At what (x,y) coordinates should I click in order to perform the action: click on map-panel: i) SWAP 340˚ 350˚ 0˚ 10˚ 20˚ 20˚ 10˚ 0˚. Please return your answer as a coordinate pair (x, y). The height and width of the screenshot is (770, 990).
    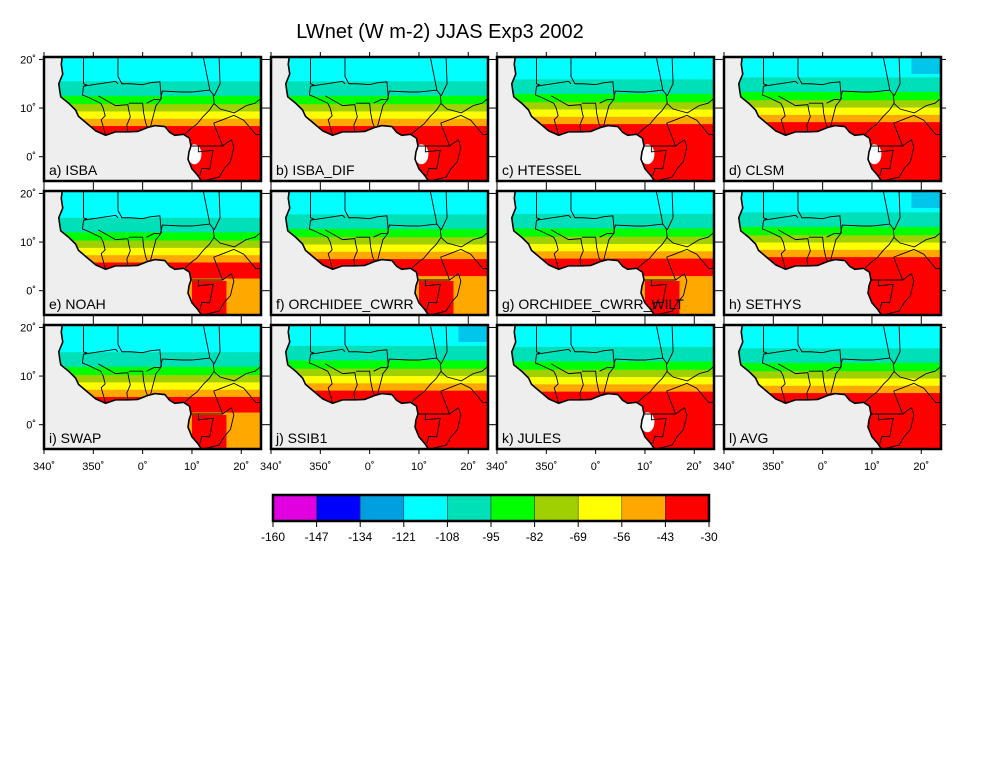
    Looking at the image, I should click on (143, 396).